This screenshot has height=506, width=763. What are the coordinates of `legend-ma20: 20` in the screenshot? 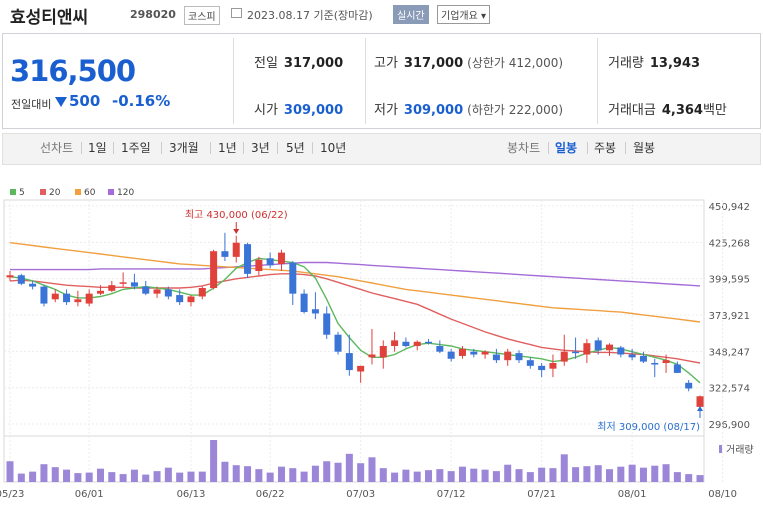 It's located at (50, 193).